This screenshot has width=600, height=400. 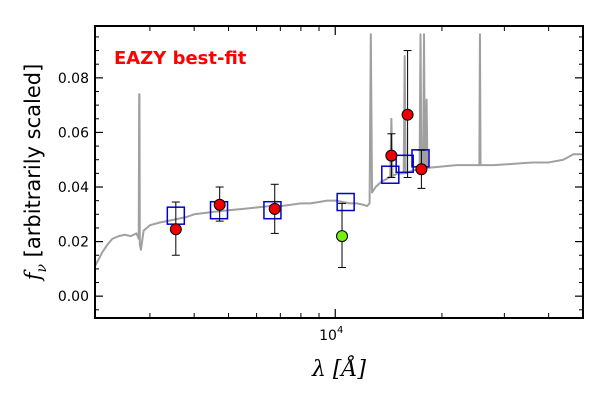 I want to click on y-tick-label: 0.02, so click(x=73, y=243).